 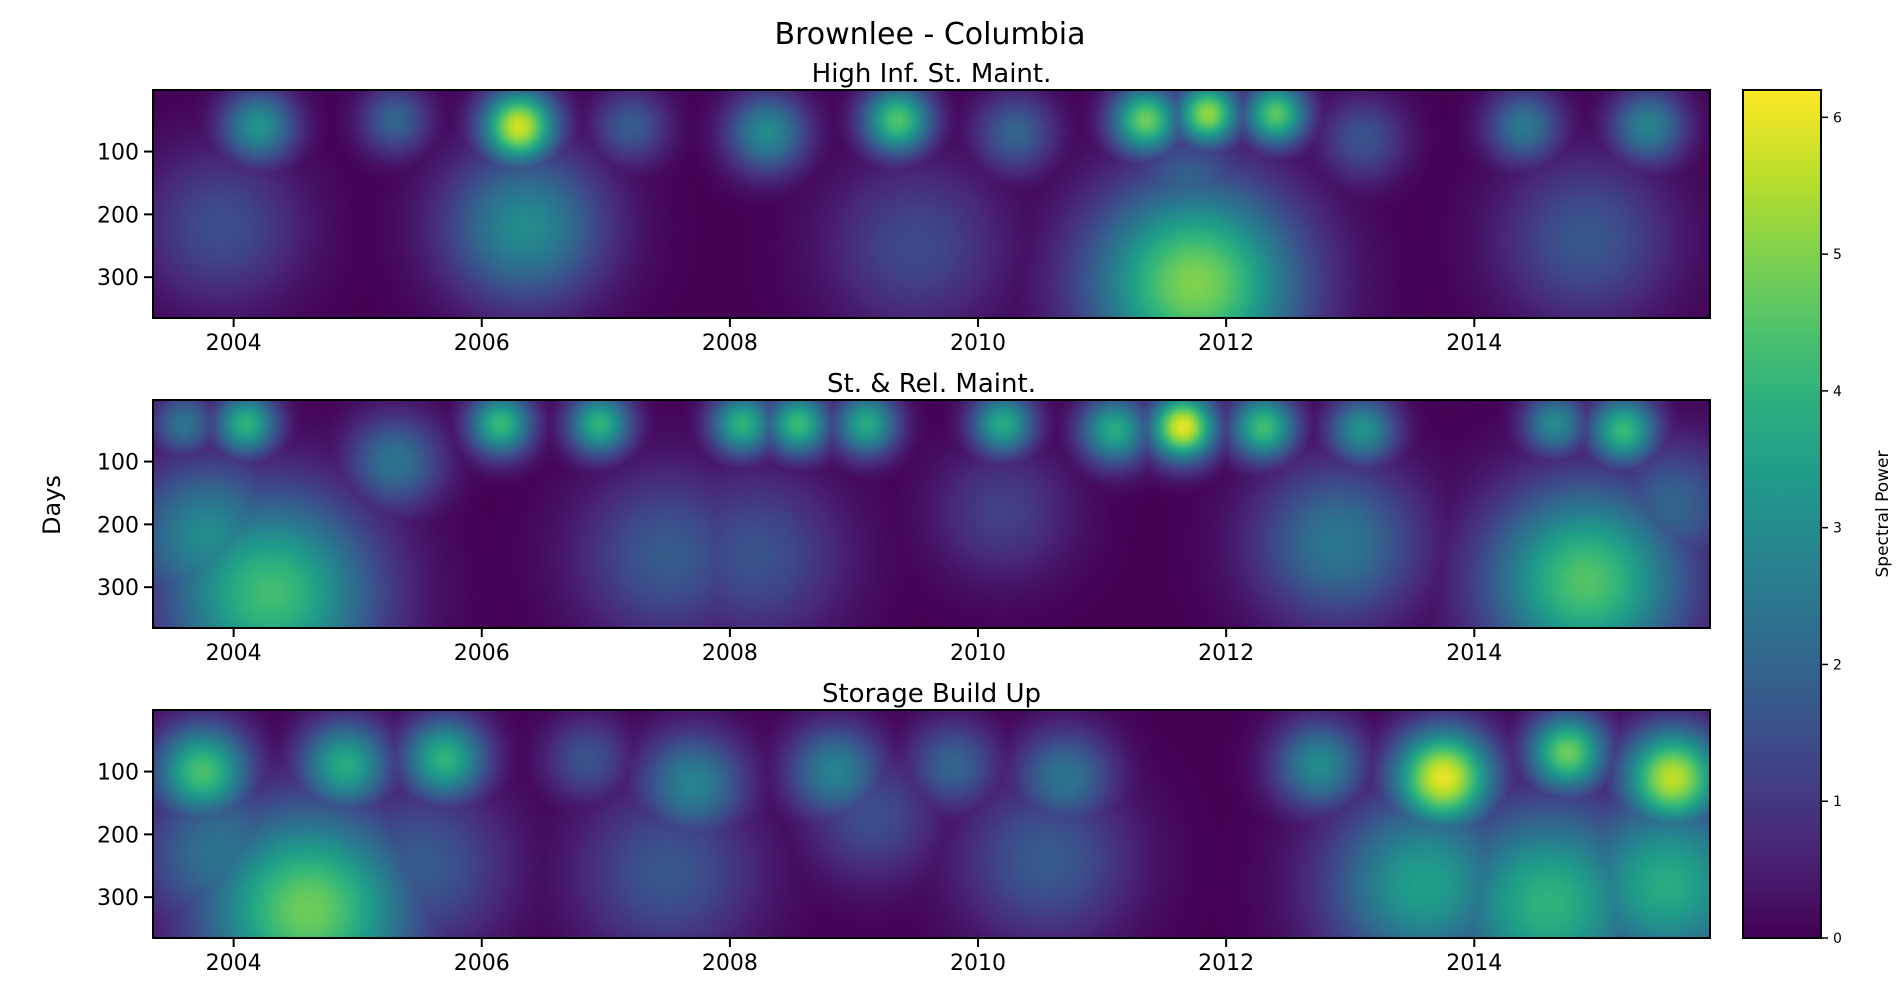 What do you see at coordinates (1837, 392) in the screenshot?
I see `colorbar-tick-label: 4` at bounding box center [1837, 392].